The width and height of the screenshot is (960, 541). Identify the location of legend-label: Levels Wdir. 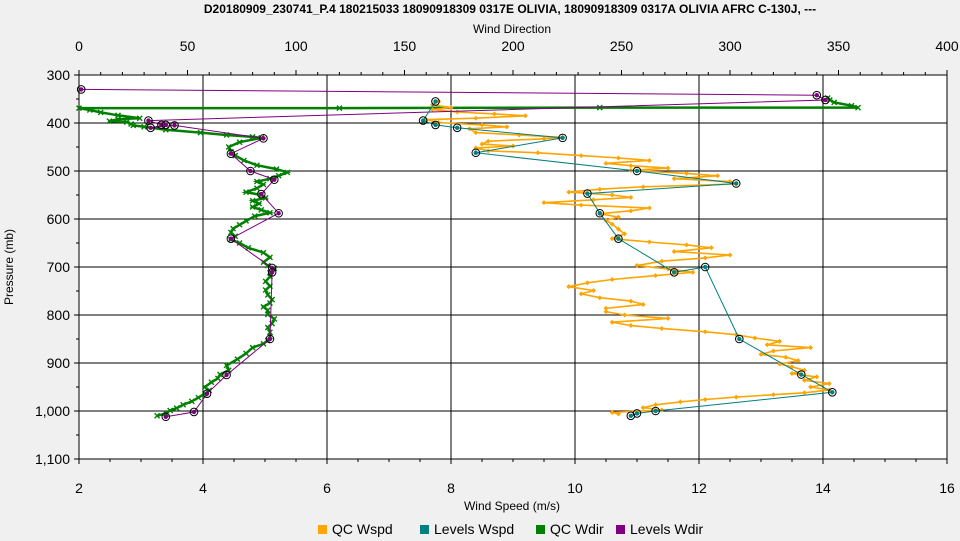
(666, 529).